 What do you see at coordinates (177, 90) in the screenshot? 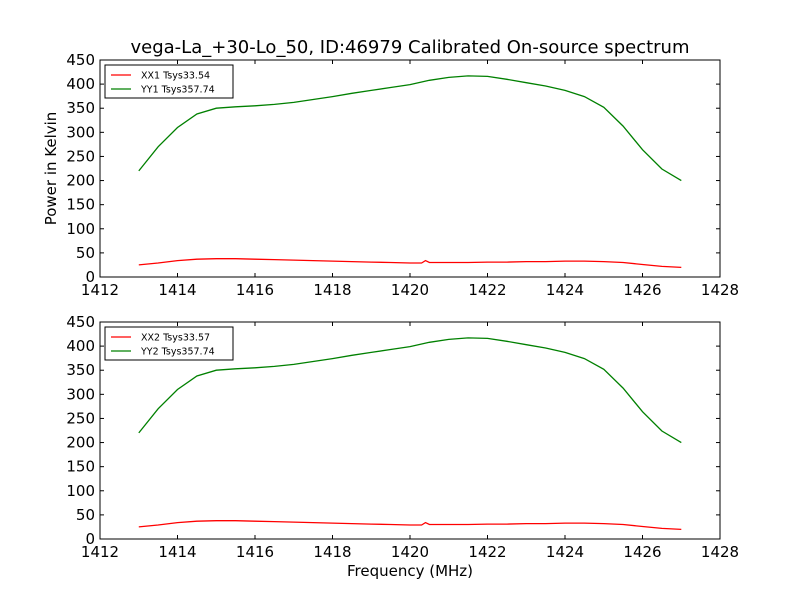
I see `legend-label: YY1 Tsys357.74` at bounding box center [177, 90].